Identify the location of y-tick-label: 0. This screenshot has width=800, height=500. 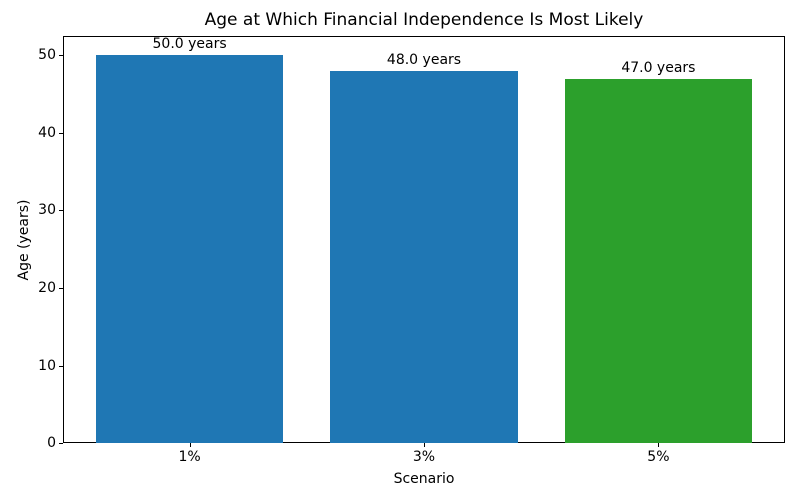
(51, 443).